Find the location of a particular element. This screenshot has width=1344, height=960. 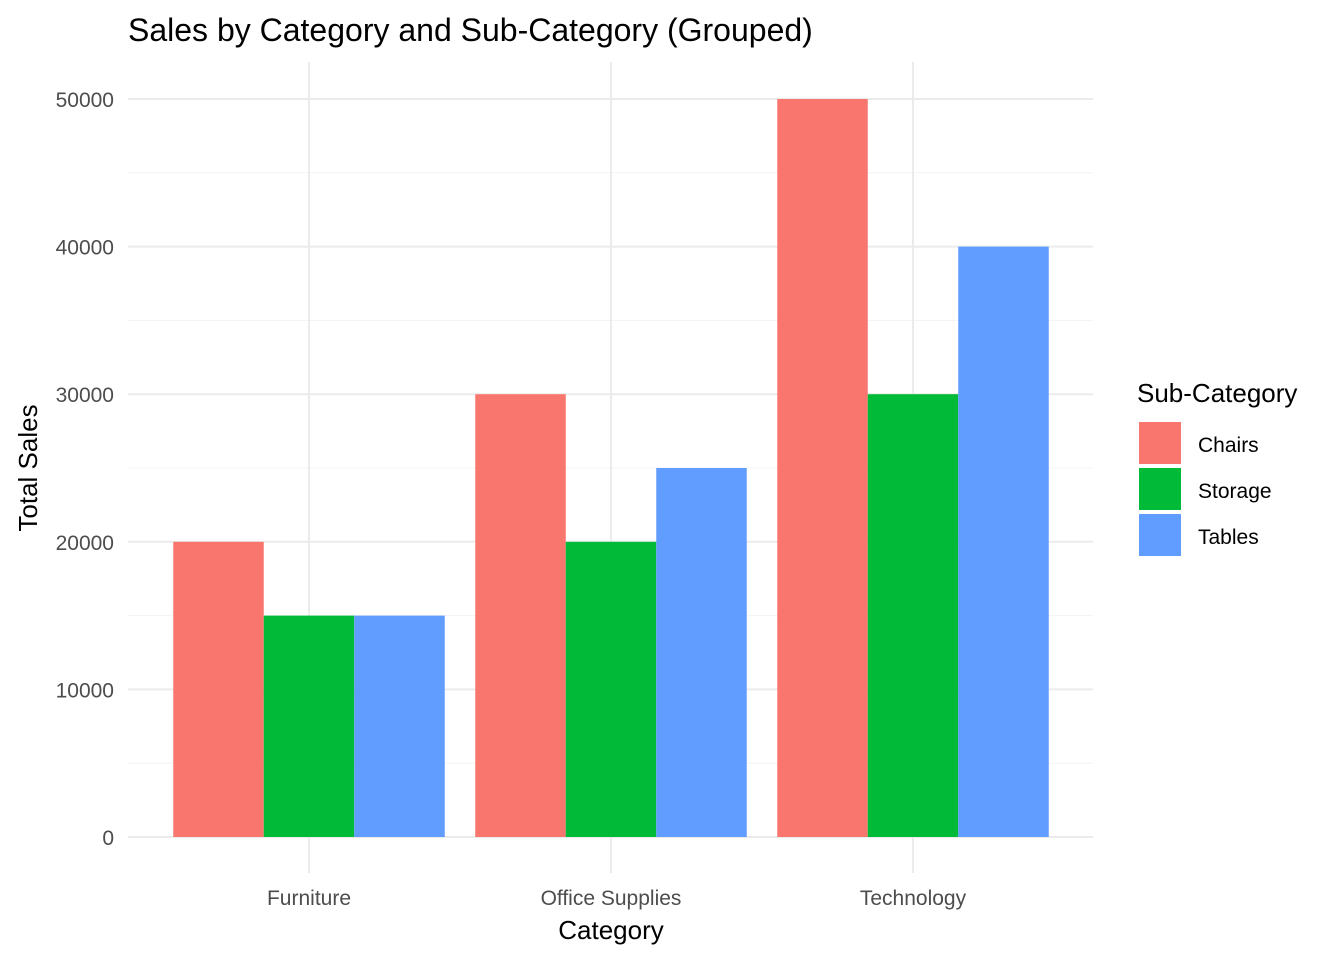

x-tick-label: Furniture is located at coordinates (309, 898).